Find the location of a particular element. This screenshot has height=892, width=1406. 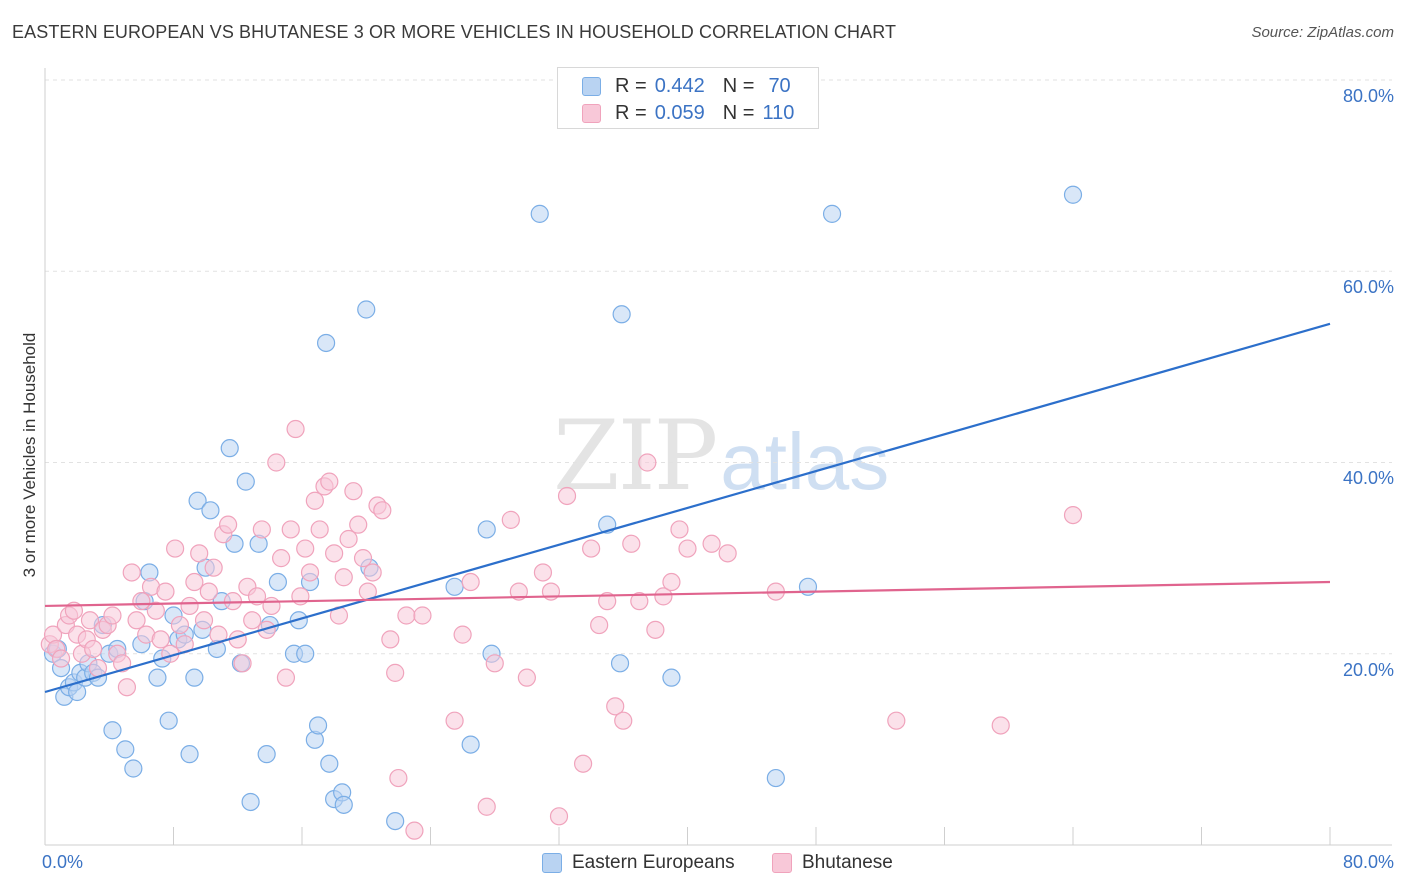

legend-item-bhutanese: Bhutanese is located at coordinates (832, 863).